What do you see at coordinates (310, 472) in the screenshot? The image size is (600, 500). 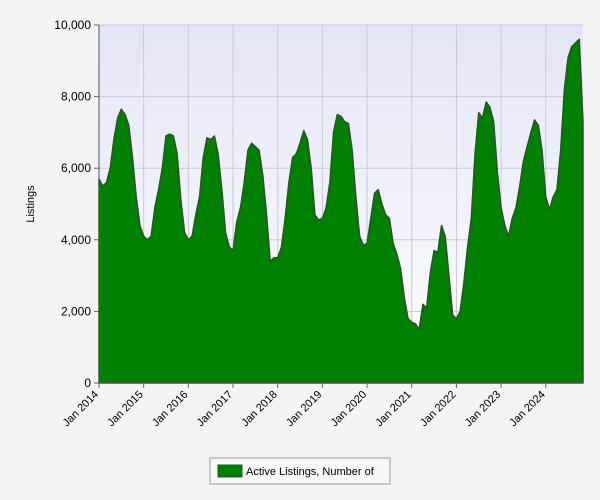 I see `legend-label: Active Listings, Number of` at bounding box center [310, 472].